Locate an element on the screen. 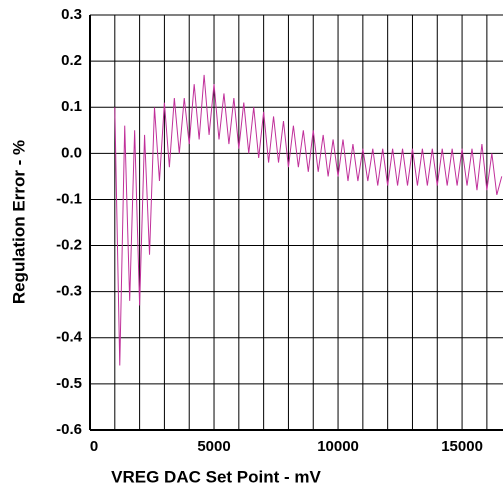  y-tick-label: -0.4 is located at coordinates (69, 337).